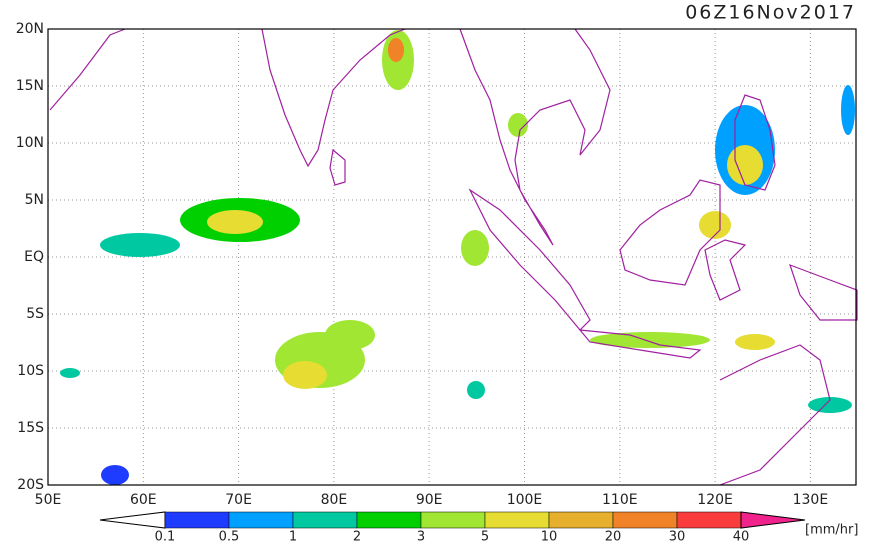 The width and height of the screenshot is (880, 544). What do you see at coordinates (620, 500) in the screenshot?
I see `lon-label: 110E` at bounding box center [620, 500].